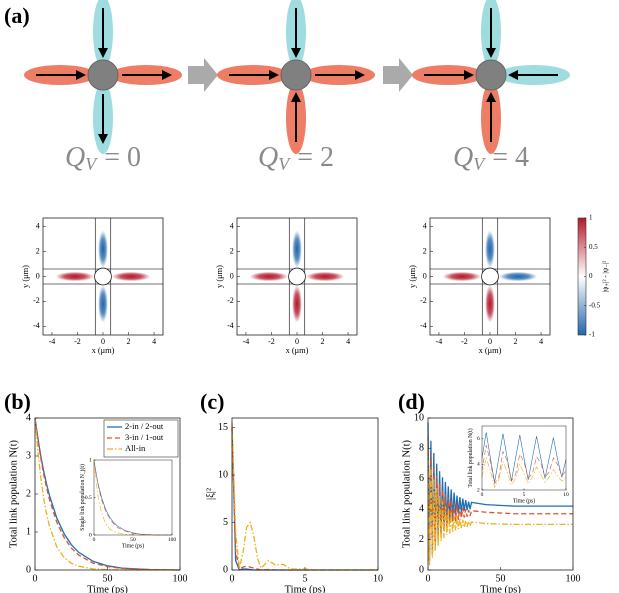 The width and height of the screenshot is (619, 593). Describe the element at coordinates (212, 401) in the screenshot. I see `panel-label: (c)` at that location.